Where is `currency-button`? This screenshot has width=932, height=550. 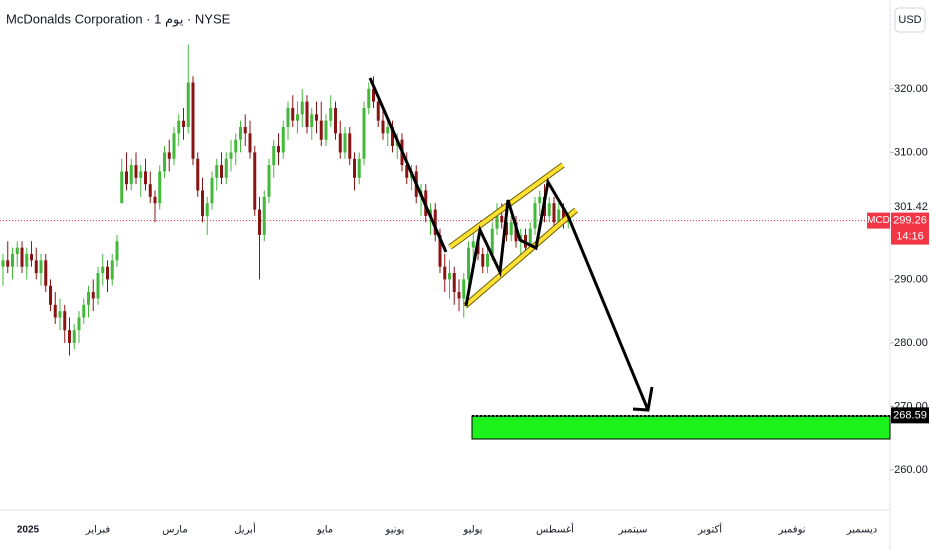 currency-button is located at coordinates (910, 20).